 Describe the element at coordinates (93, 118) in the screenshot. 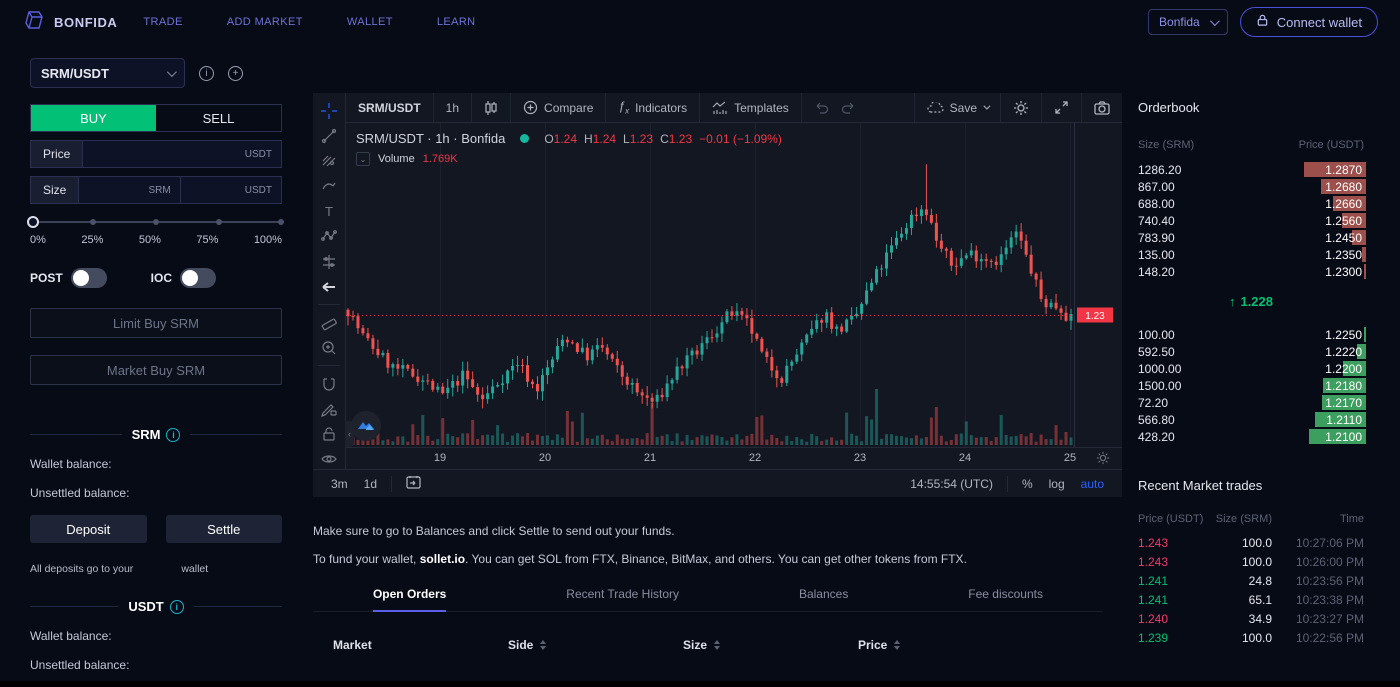

I see `buy-tab: BUY` at that location.